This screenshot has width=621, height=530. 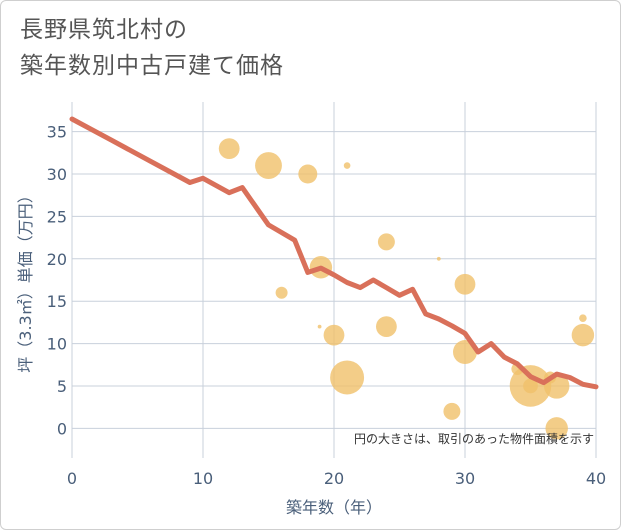 I want to click on y-tick-label: 35, so click(x=57, y=132).